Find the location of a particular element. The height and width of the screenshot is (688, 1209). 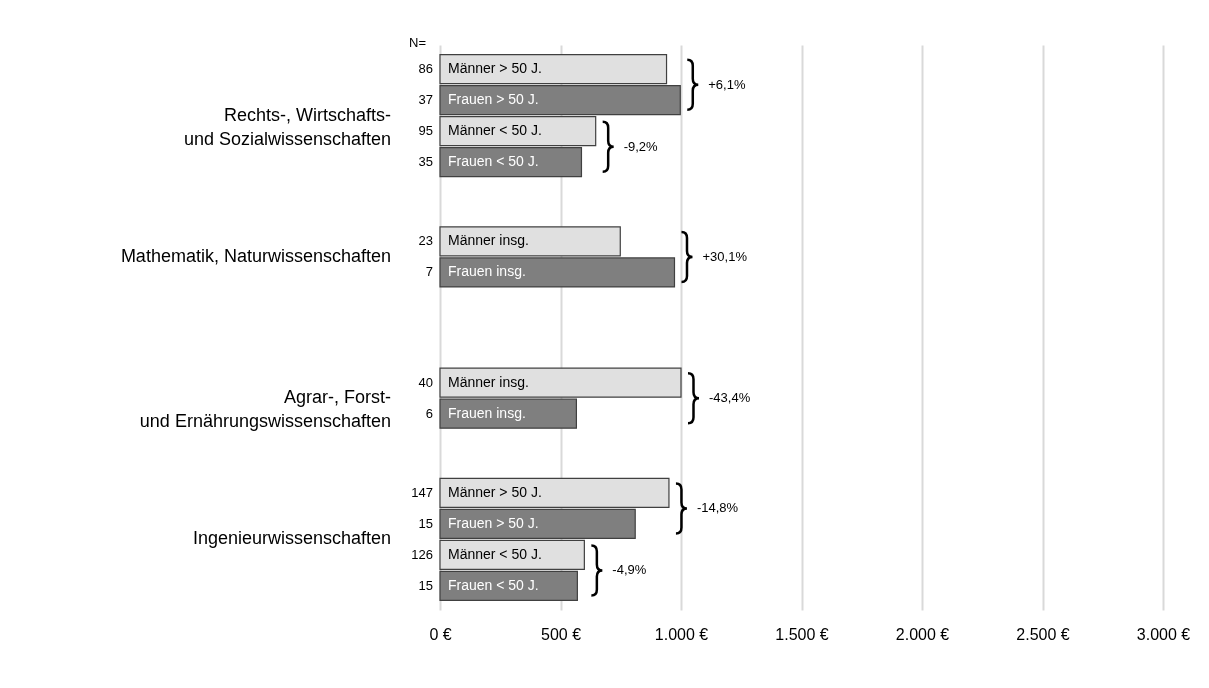

x-tick-label: 0 € is located at coordinates (440, 634).